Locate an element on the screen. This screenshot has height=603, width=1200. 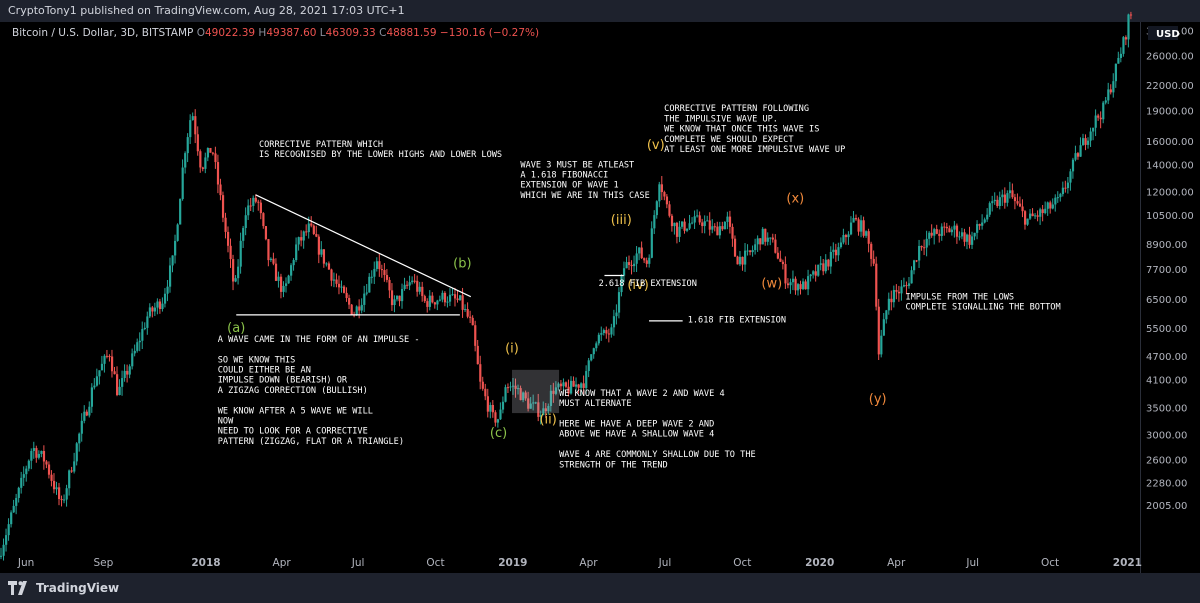
annotation-line: WAVE 3 MUST BE ATLEAST is located at coordinates (577, 165).